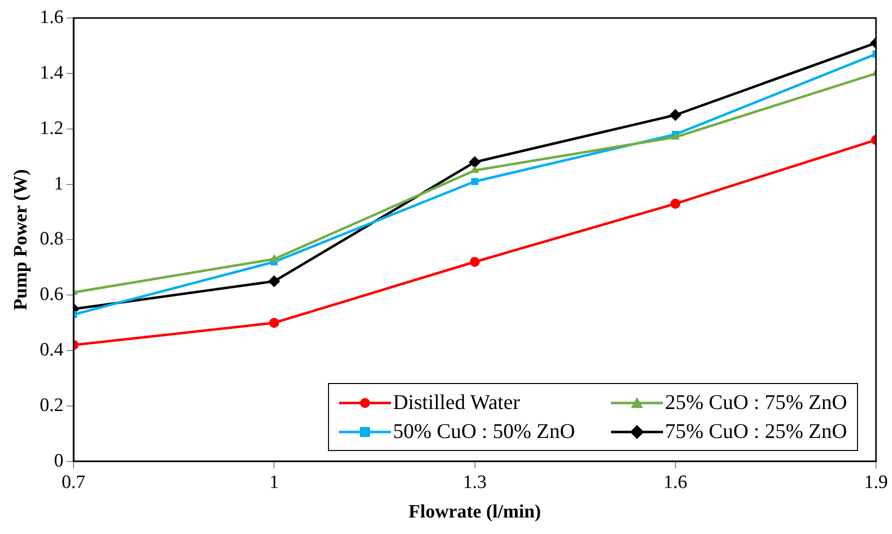  I want to click on y-tick-label: 0.2, so click(52, 405).